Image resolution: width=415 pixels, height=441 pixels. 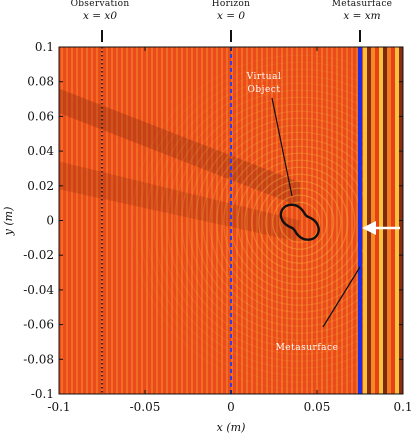 I want to click on virtual-object-outline, so click(x=299, y=222).